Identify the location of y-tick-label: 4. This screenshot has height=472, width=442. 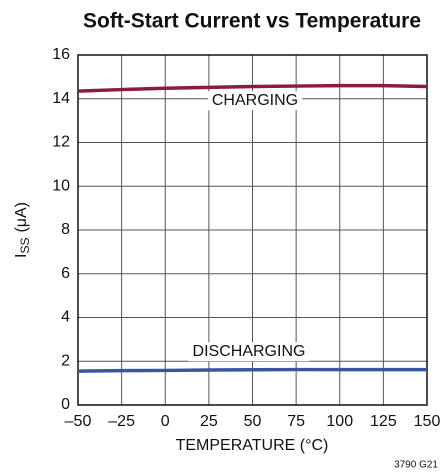
(65, 317).